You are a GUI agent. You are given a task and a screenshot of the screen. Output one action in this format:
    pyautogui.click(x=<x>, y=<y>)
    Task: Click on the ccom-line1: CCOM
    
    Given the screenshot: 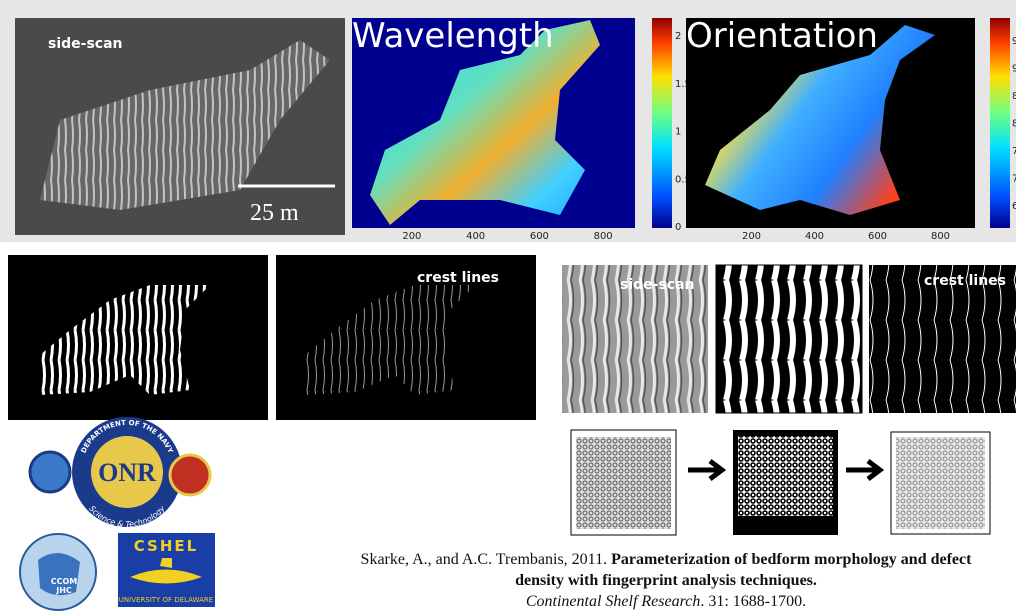 What is the action you would take?
    pyautogui.click(x=64, y=581)
    